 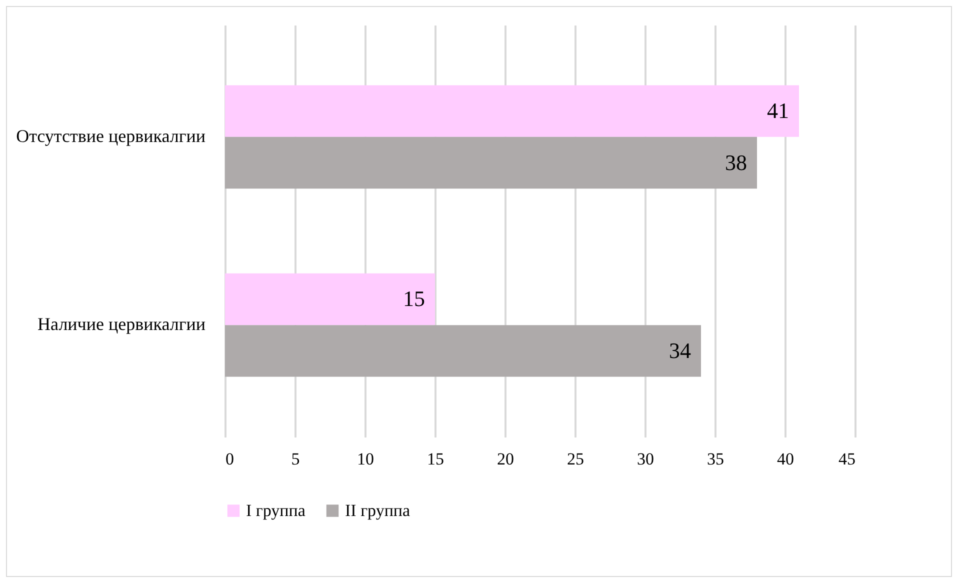 I want to click on x-tick-label: 45, so click(x=847, y=459).